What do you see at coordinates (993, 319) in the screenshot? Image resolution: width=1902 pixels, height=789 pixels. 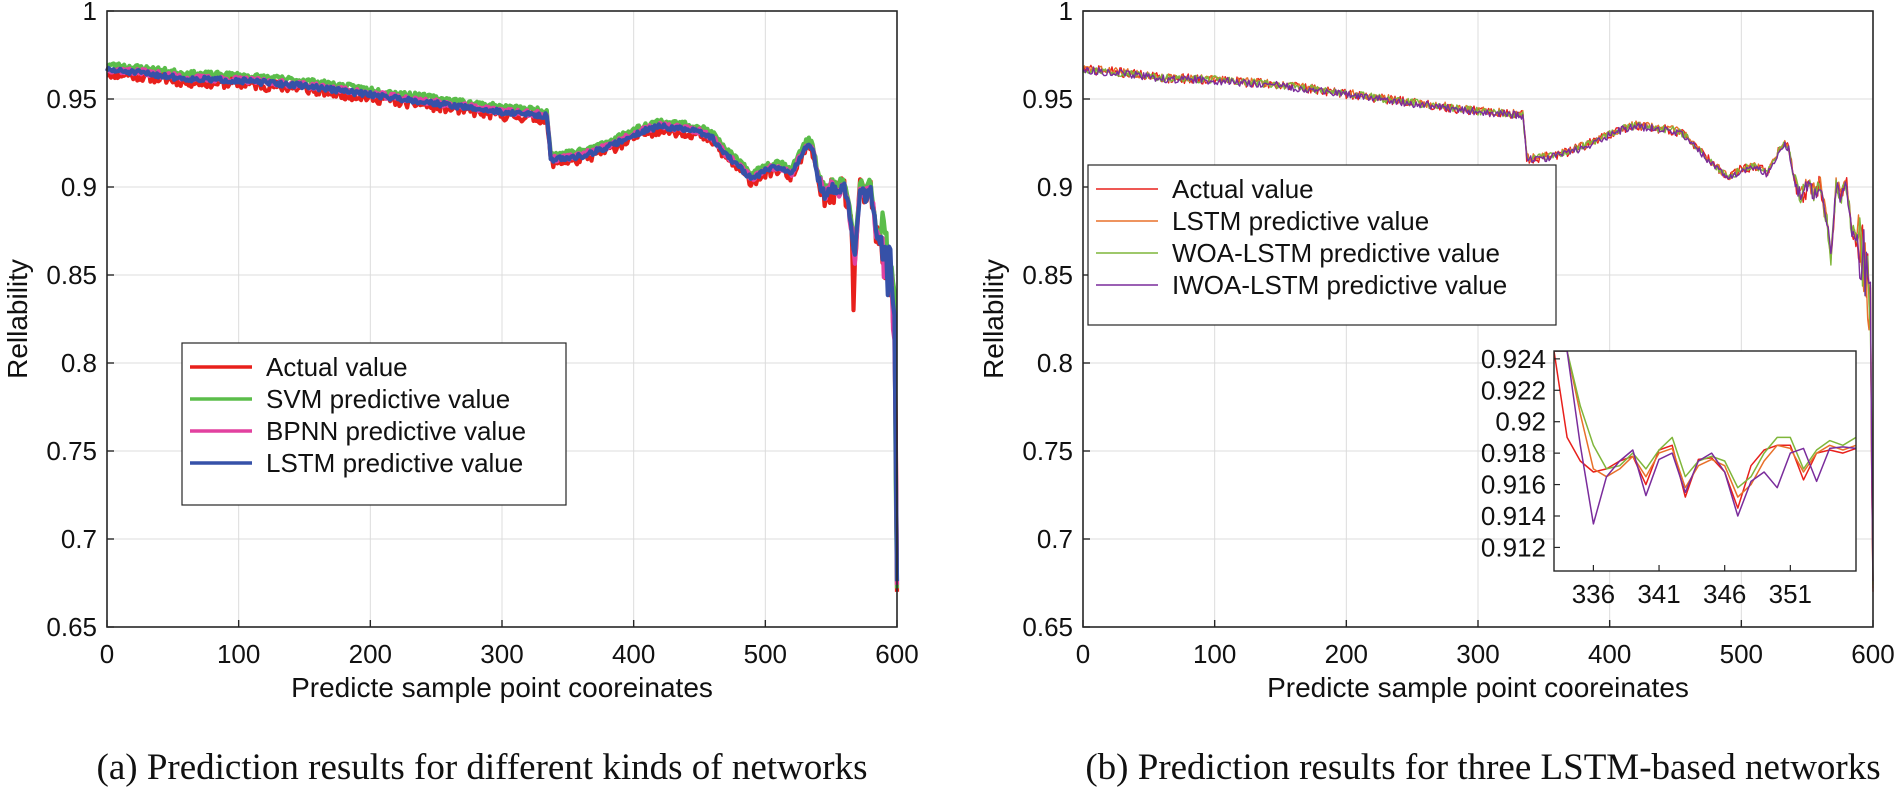 I see `panel-b-y-axis-label: Rellability` at bounding box center [993, 319].